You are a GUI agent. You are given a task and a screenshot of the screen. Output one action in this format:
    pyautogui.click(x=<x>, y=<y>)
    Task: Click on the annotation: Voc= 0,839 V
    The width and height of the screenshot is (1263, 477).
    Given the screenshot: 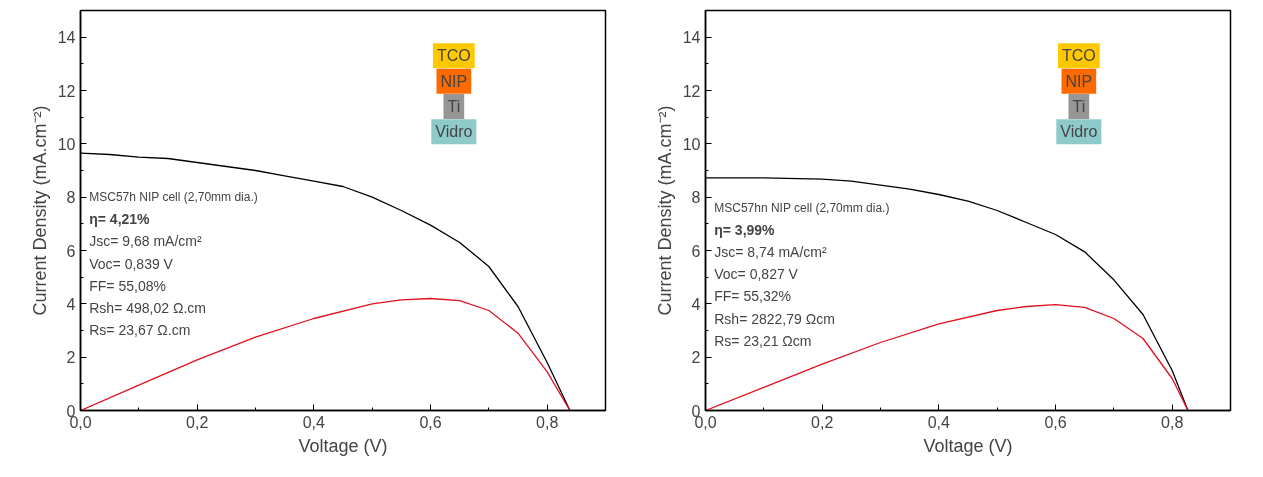 What is the action you would take?
    pyautogui.click(x=131, y=263)
    